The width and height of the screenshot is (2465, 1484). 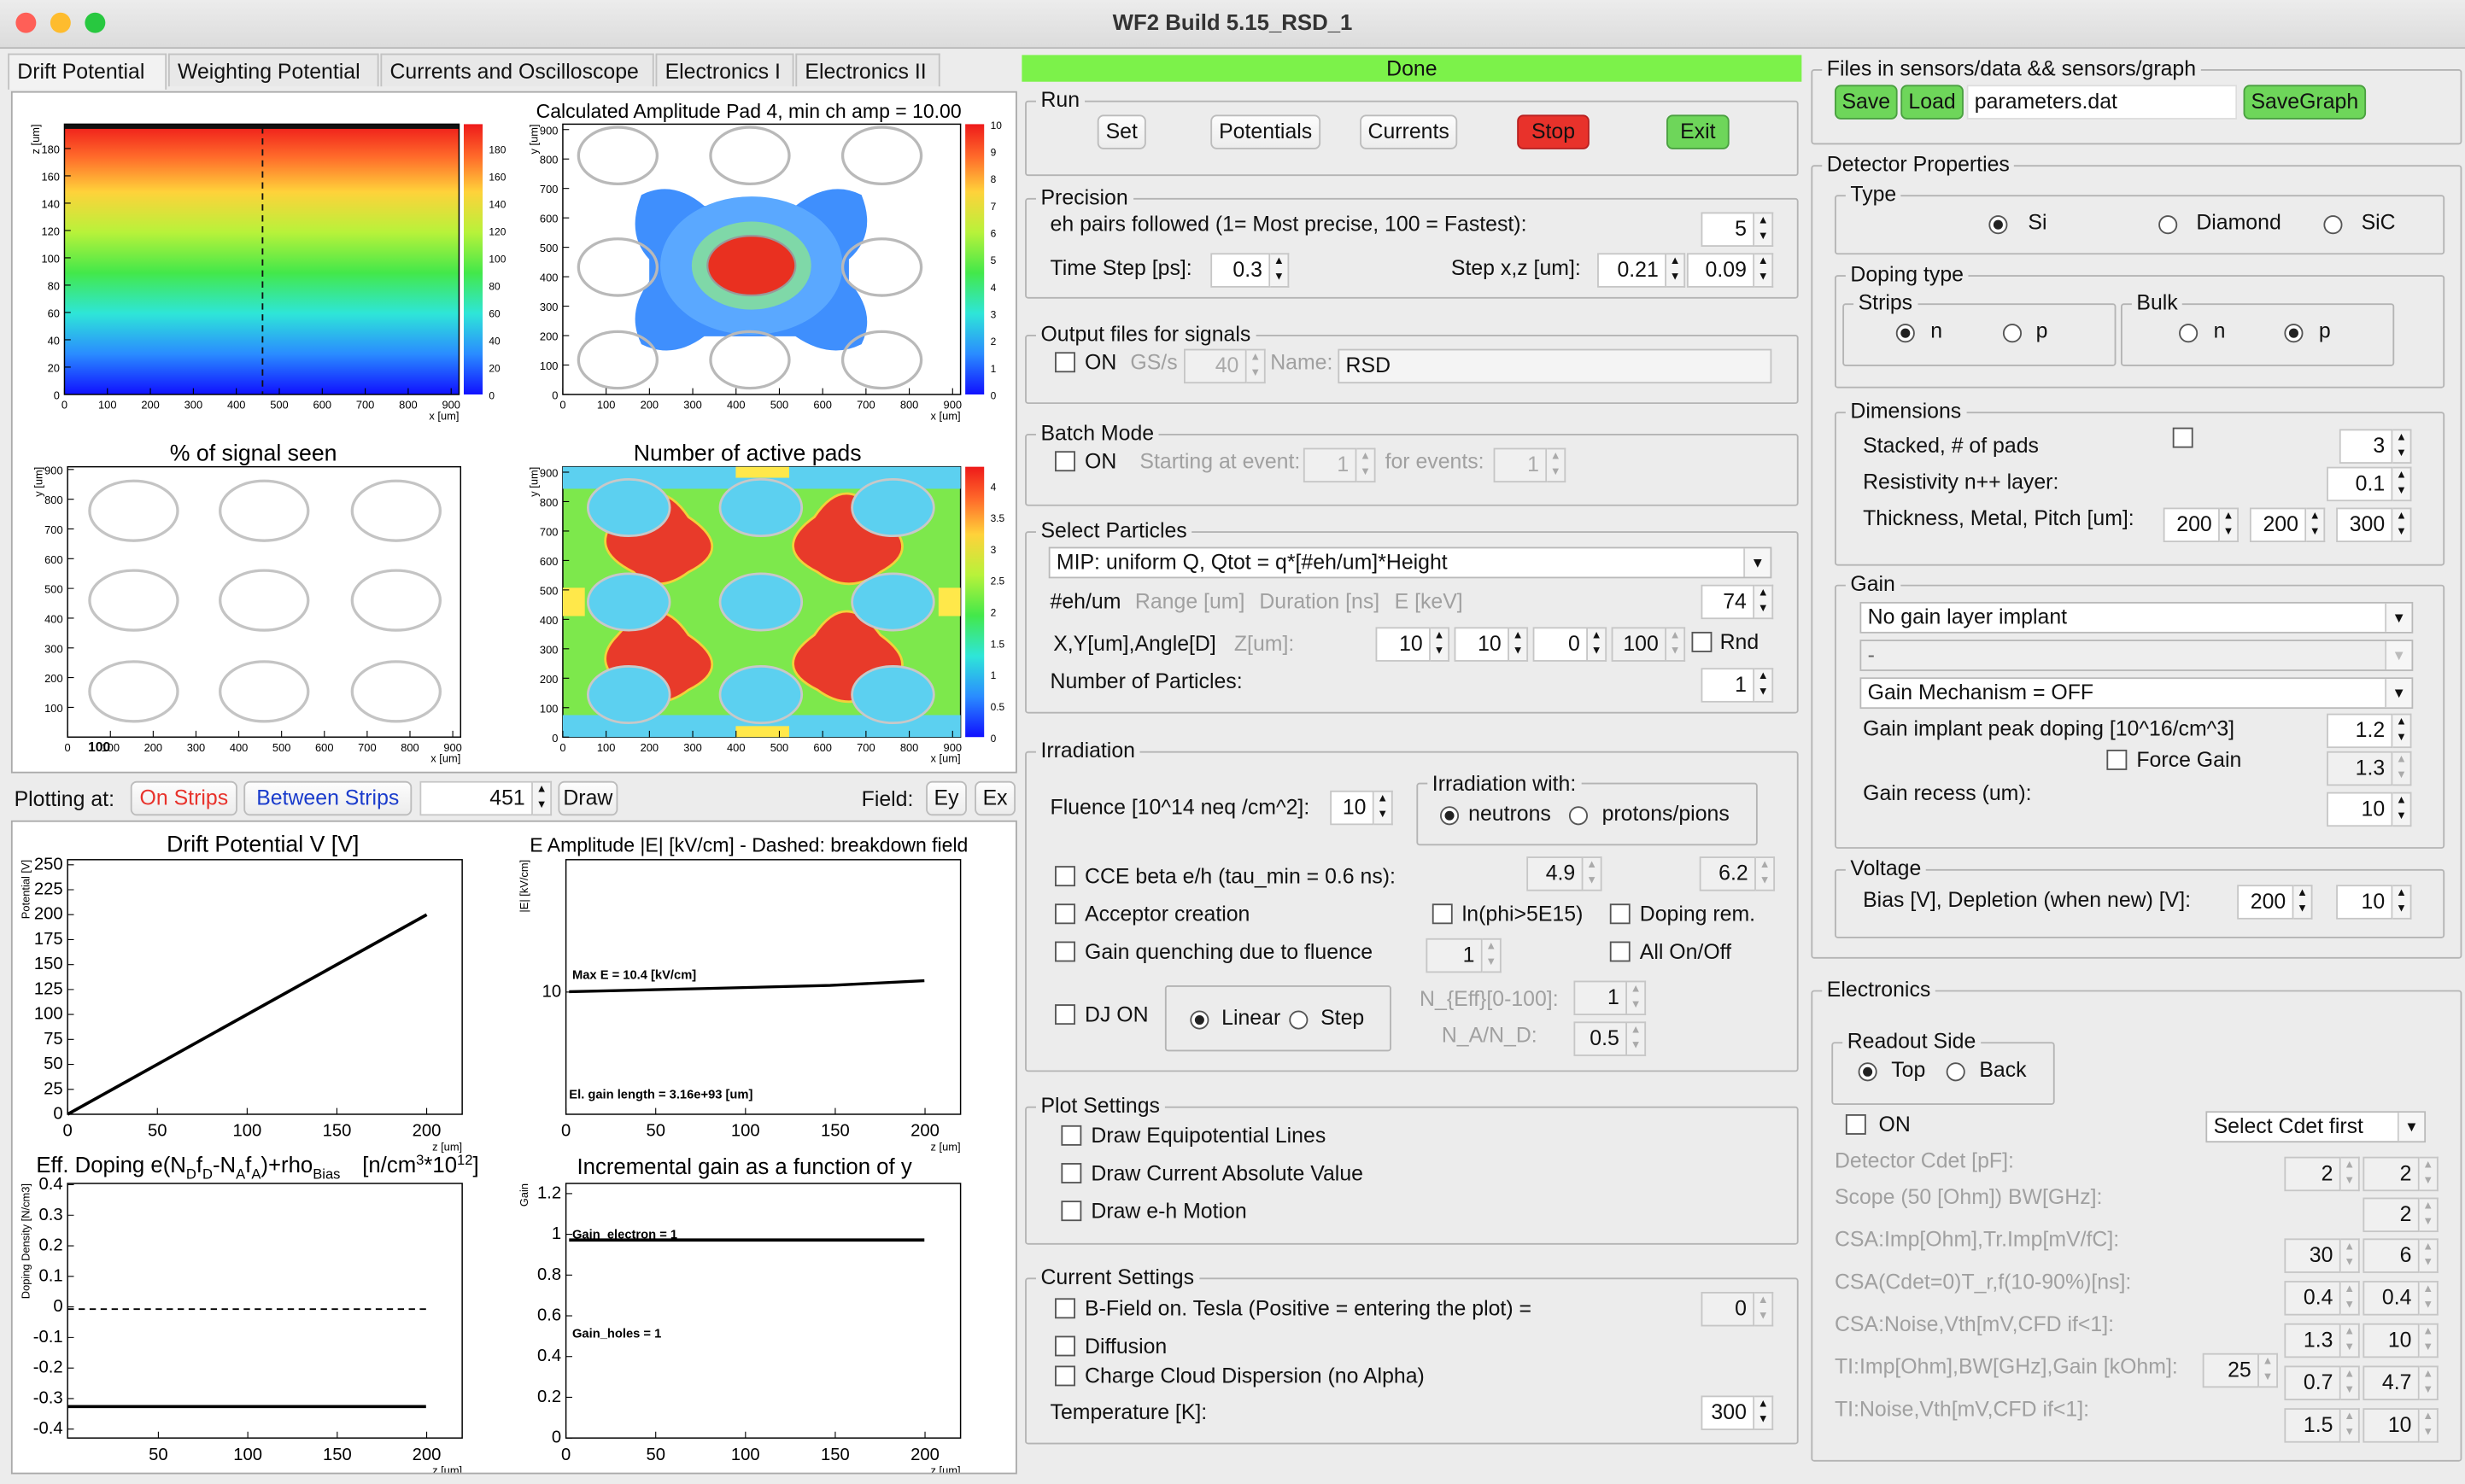 I want to click on pitch-stepper: 300 ▲ ▼, so click(x=2374, y=525).